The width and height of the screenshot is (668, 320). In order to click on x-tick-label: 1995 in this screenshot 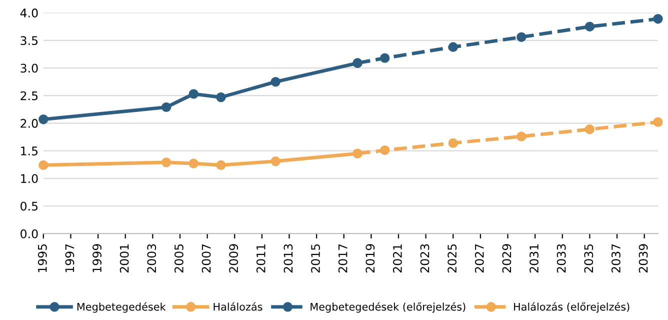, I will do `click(42, 258)`.